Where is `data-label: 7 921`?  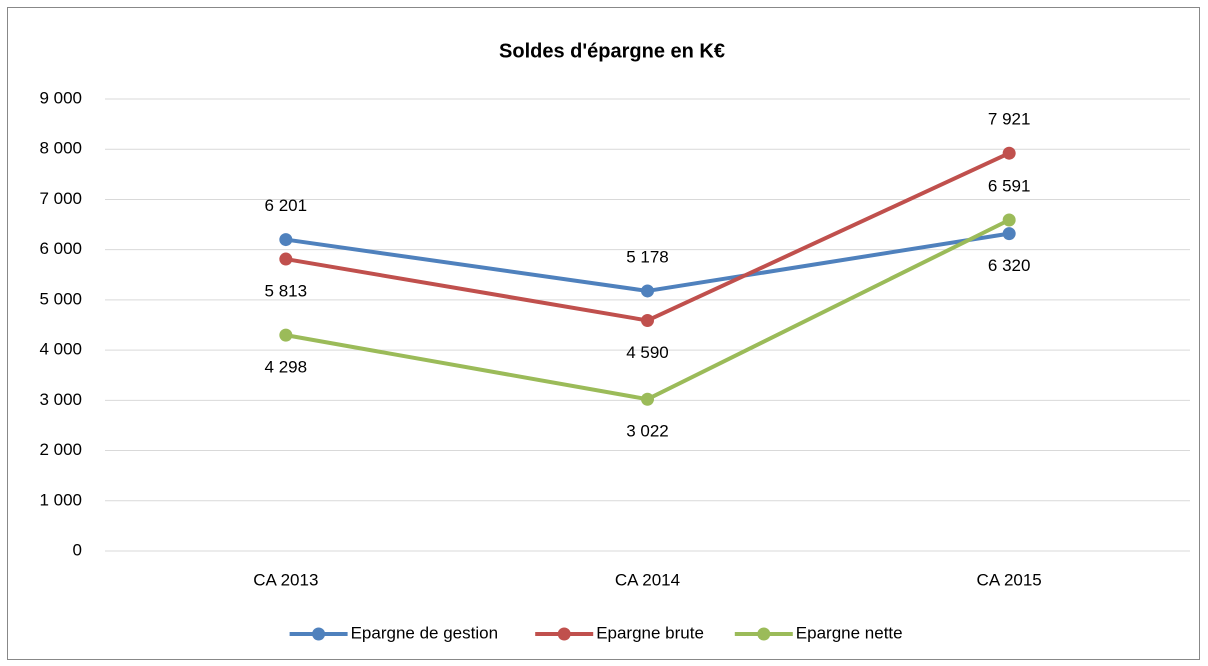 data-label: 7 921 is located at coordinates (1009, 119).